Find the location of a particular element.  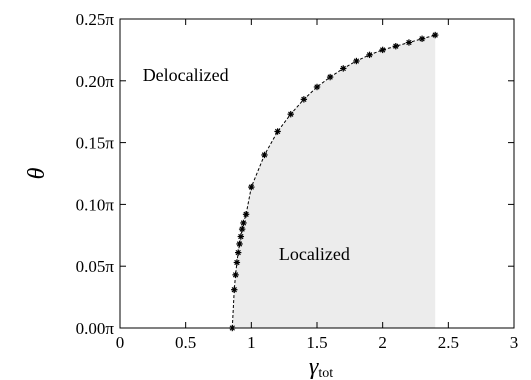

y-tick-label: 0.00π is located at coordinates (95, 328).